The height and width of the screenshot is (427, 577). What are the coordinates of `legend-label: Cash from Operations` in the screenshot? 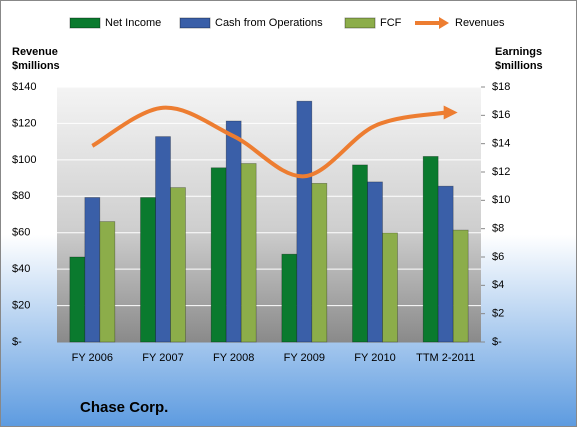 It's located at (269, 23).